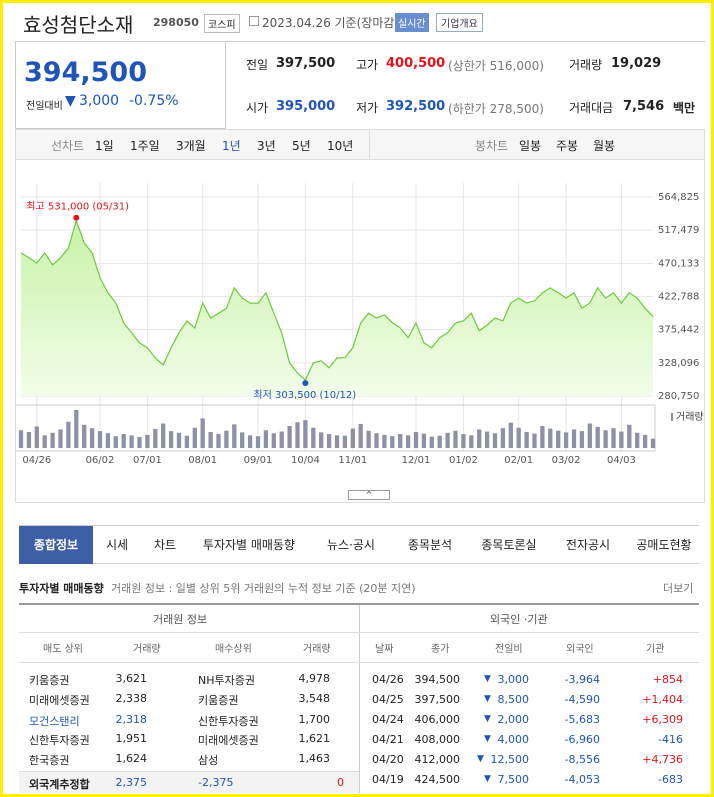 This screenshot has height=797, width=714. Describe the element at coordinates (388, 759) in the screenshot. I see `foreign-cell: 04/20` at that location.